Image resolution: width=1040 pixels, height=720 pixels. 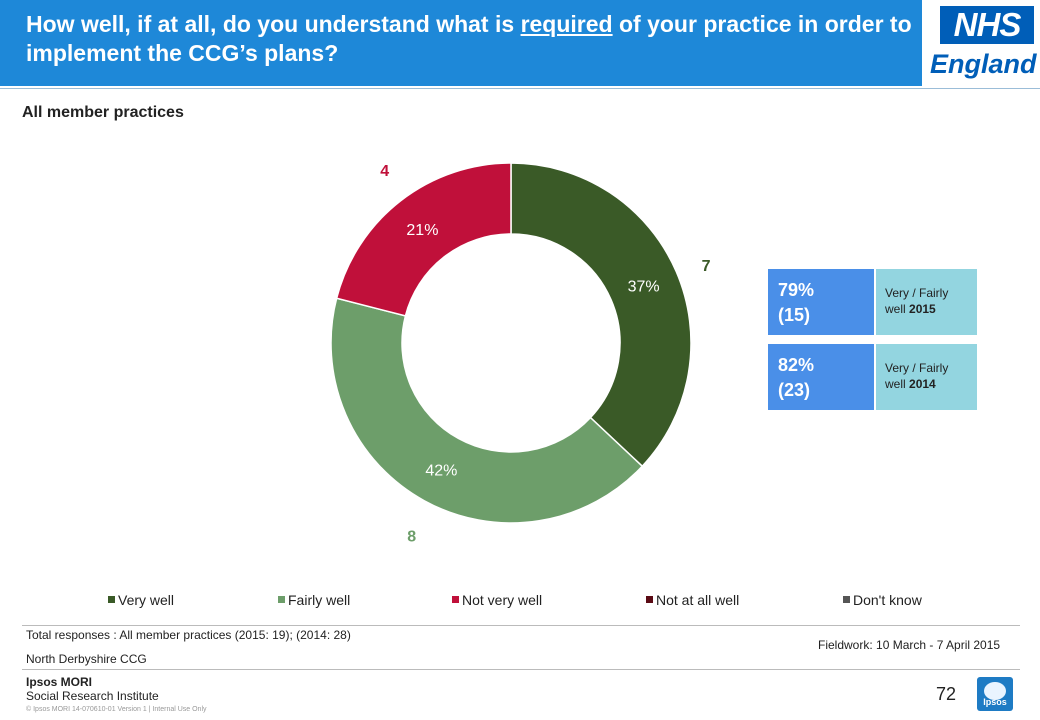 What do you see at coordinates (502, 600) in the screenshot?
I see `legend-label-not-very-well: Not very well` at bounding box center [502, 600].